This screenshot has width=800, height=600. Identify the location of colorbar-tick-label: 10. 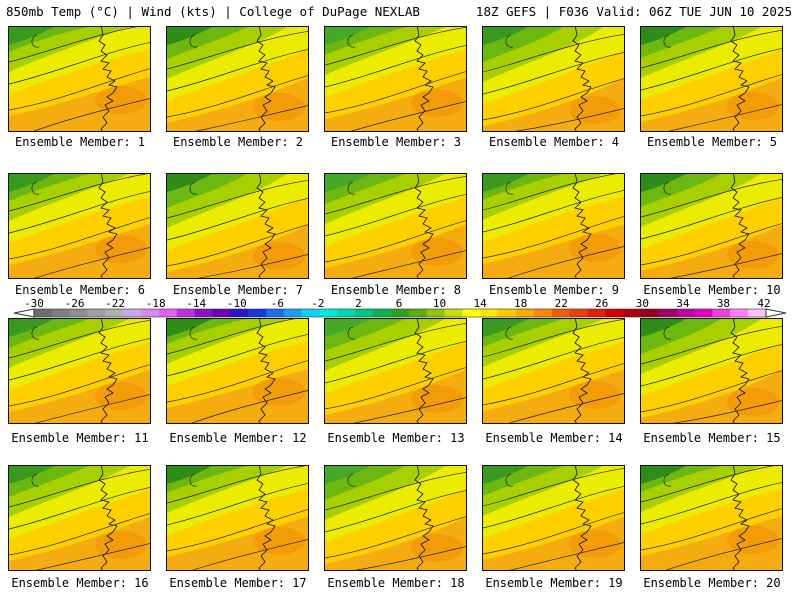
(439, 304).